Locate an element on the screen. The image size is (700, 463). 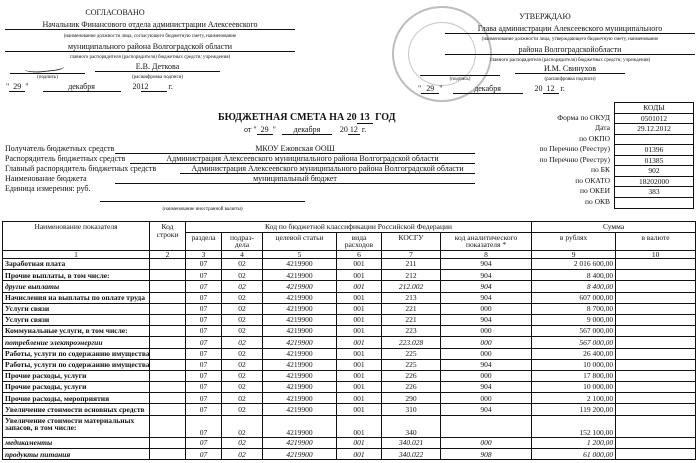
cell-sum: 567 000,00 is located at coordinates (574, 331).